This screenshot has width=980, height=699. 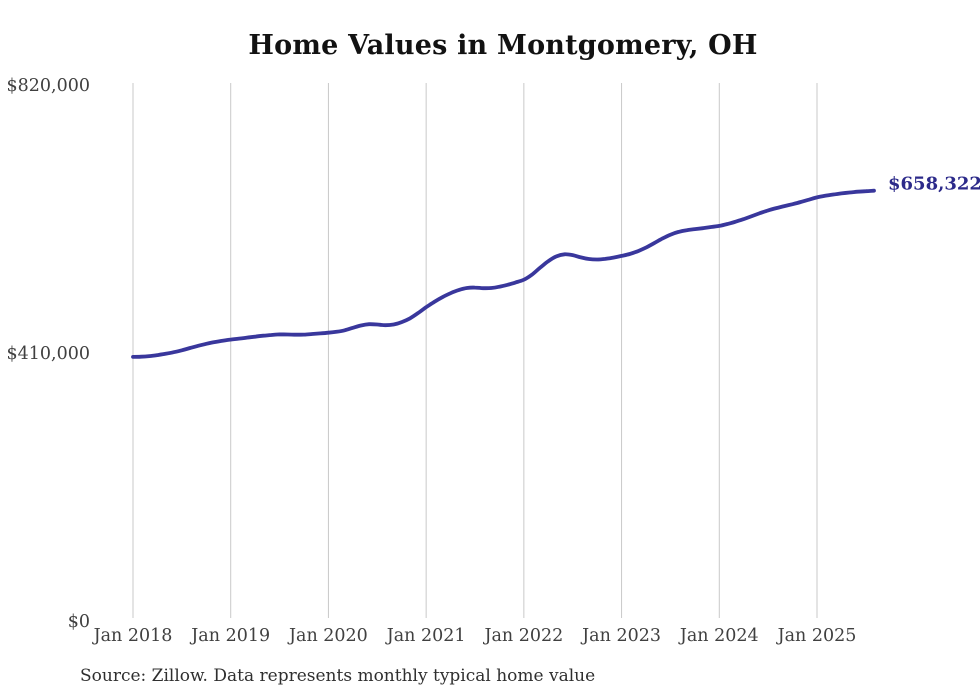 What do you see at coordinates (327, 636) in the screenshot?
I see `x-axis-tick-label: Jan 2020` at bounding box center [327, 636].